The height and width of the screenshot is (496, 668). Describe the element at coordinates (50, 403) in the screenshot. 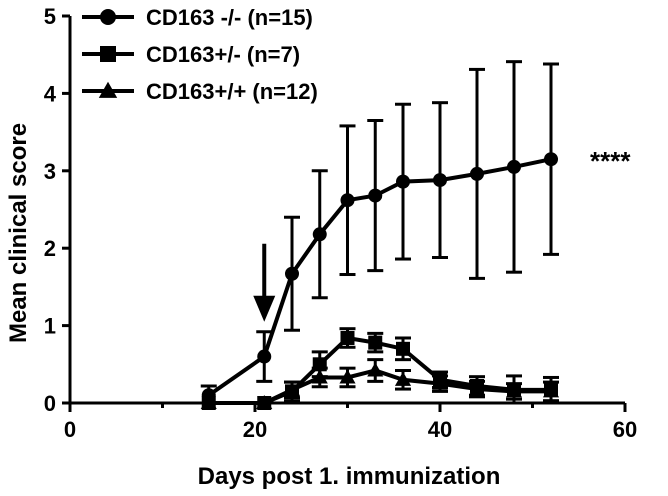

I see `y-tick-label: 0` at that location.